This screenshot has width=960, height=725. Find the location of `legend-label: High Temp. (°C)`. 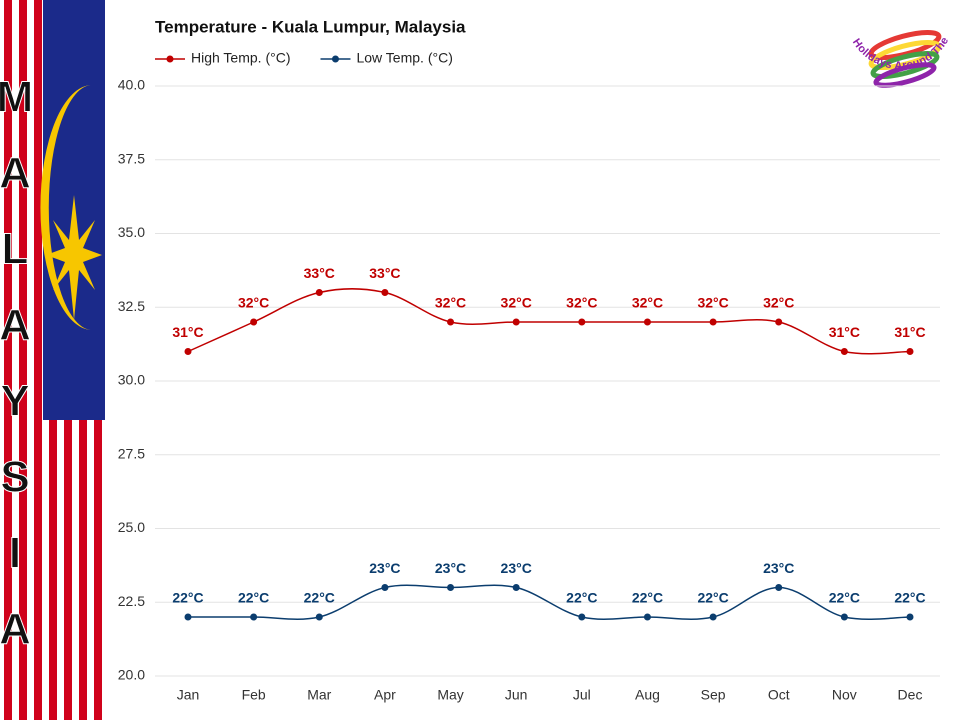

legend-label: High Temp. (°C) is located at coordinates (240, 58).